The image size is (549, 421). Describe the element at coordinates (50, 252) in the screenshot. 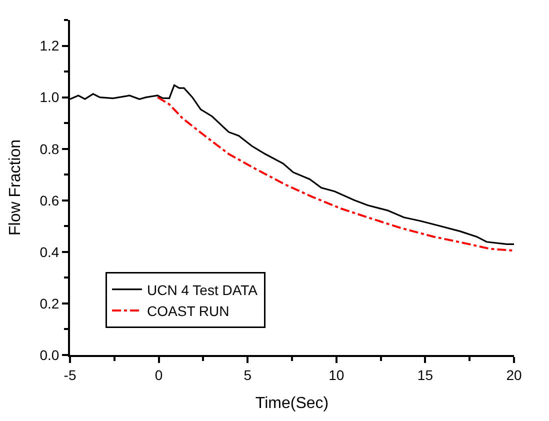

I see `y-tick-label: 0.4` at that location.